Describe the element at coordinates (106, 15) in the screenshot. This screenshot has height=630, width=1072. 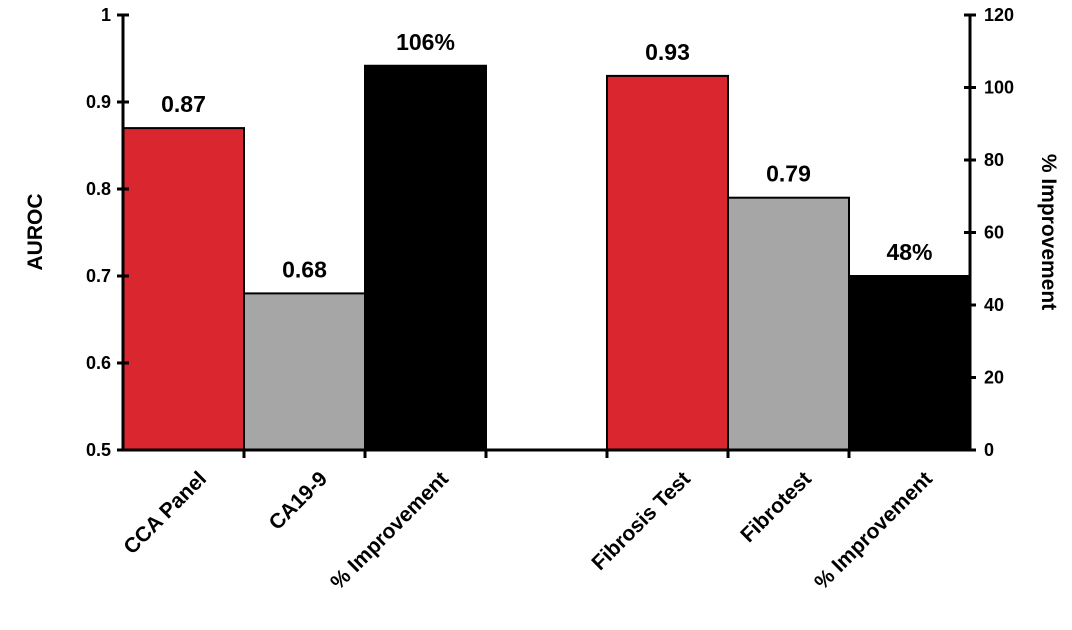
I see `left-y-tick-label: 1` at that location.